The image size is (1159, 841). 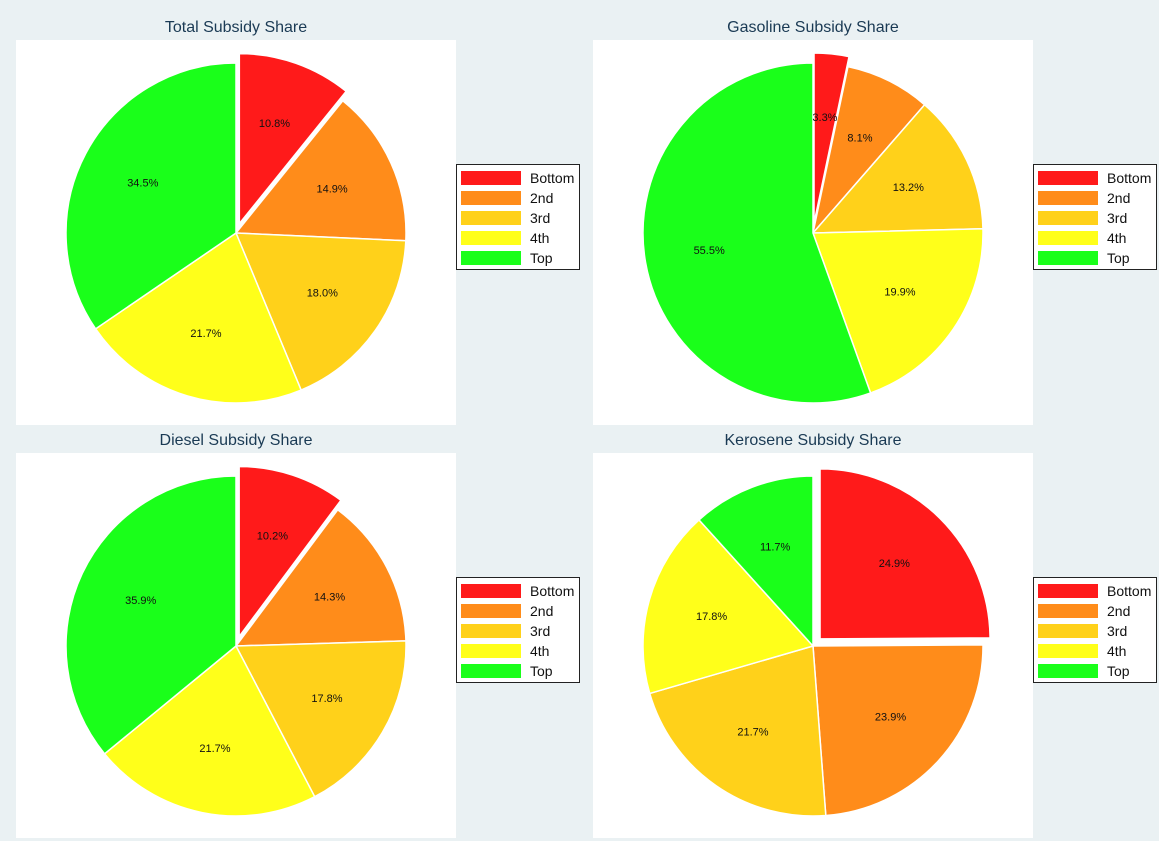 What do you see at coordinates (142, 184) in the screenshot?
I see `slice-value-label: 34.5%` at bounding box center [142, 184].